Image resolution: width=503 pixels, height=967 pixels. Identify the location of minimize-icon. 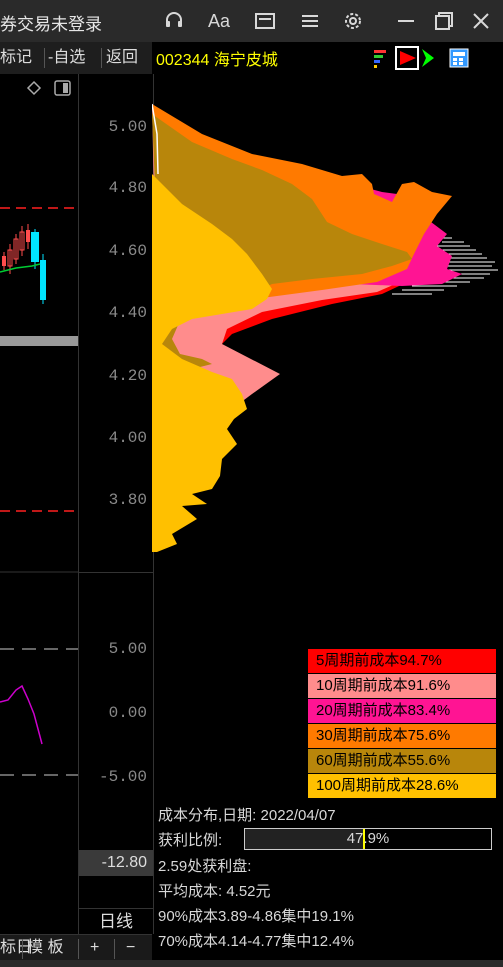
(406, 21).